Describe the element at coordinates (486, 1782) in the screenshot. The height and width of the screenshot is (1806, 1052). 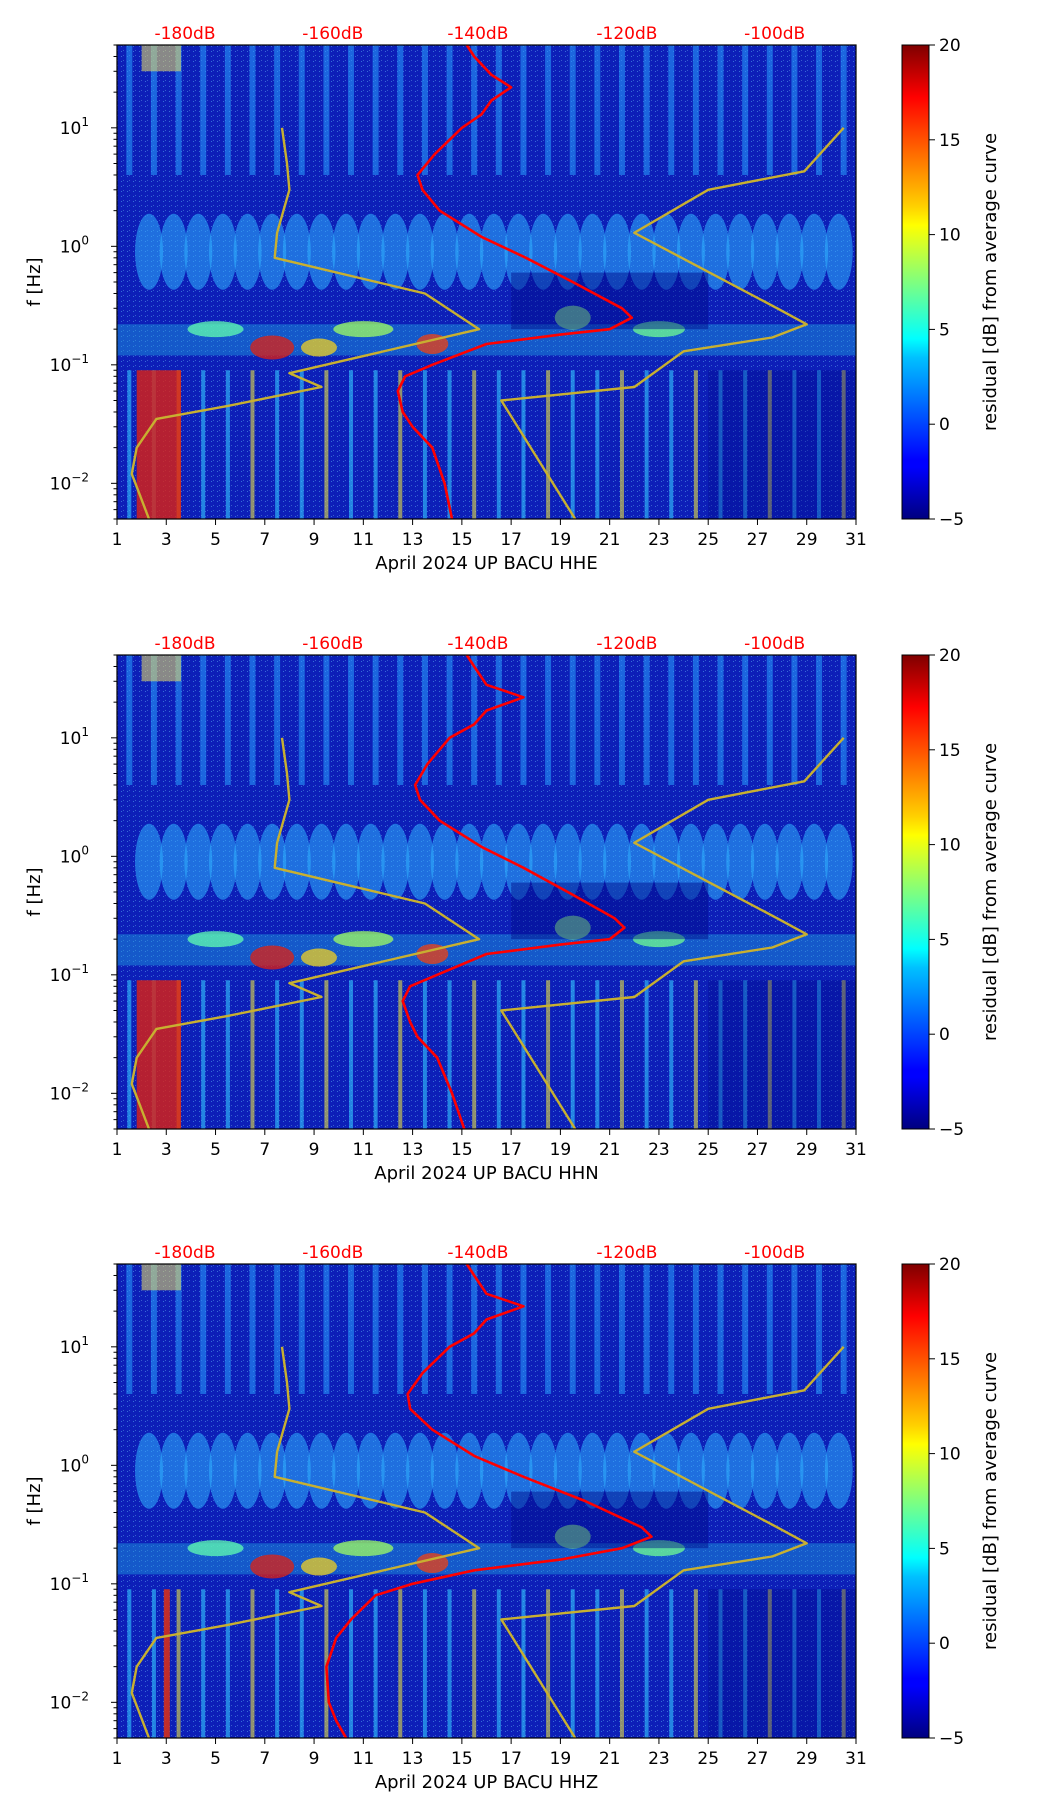
I see `x-axis-label: April 2024 UP BACU HHZ` at that location.